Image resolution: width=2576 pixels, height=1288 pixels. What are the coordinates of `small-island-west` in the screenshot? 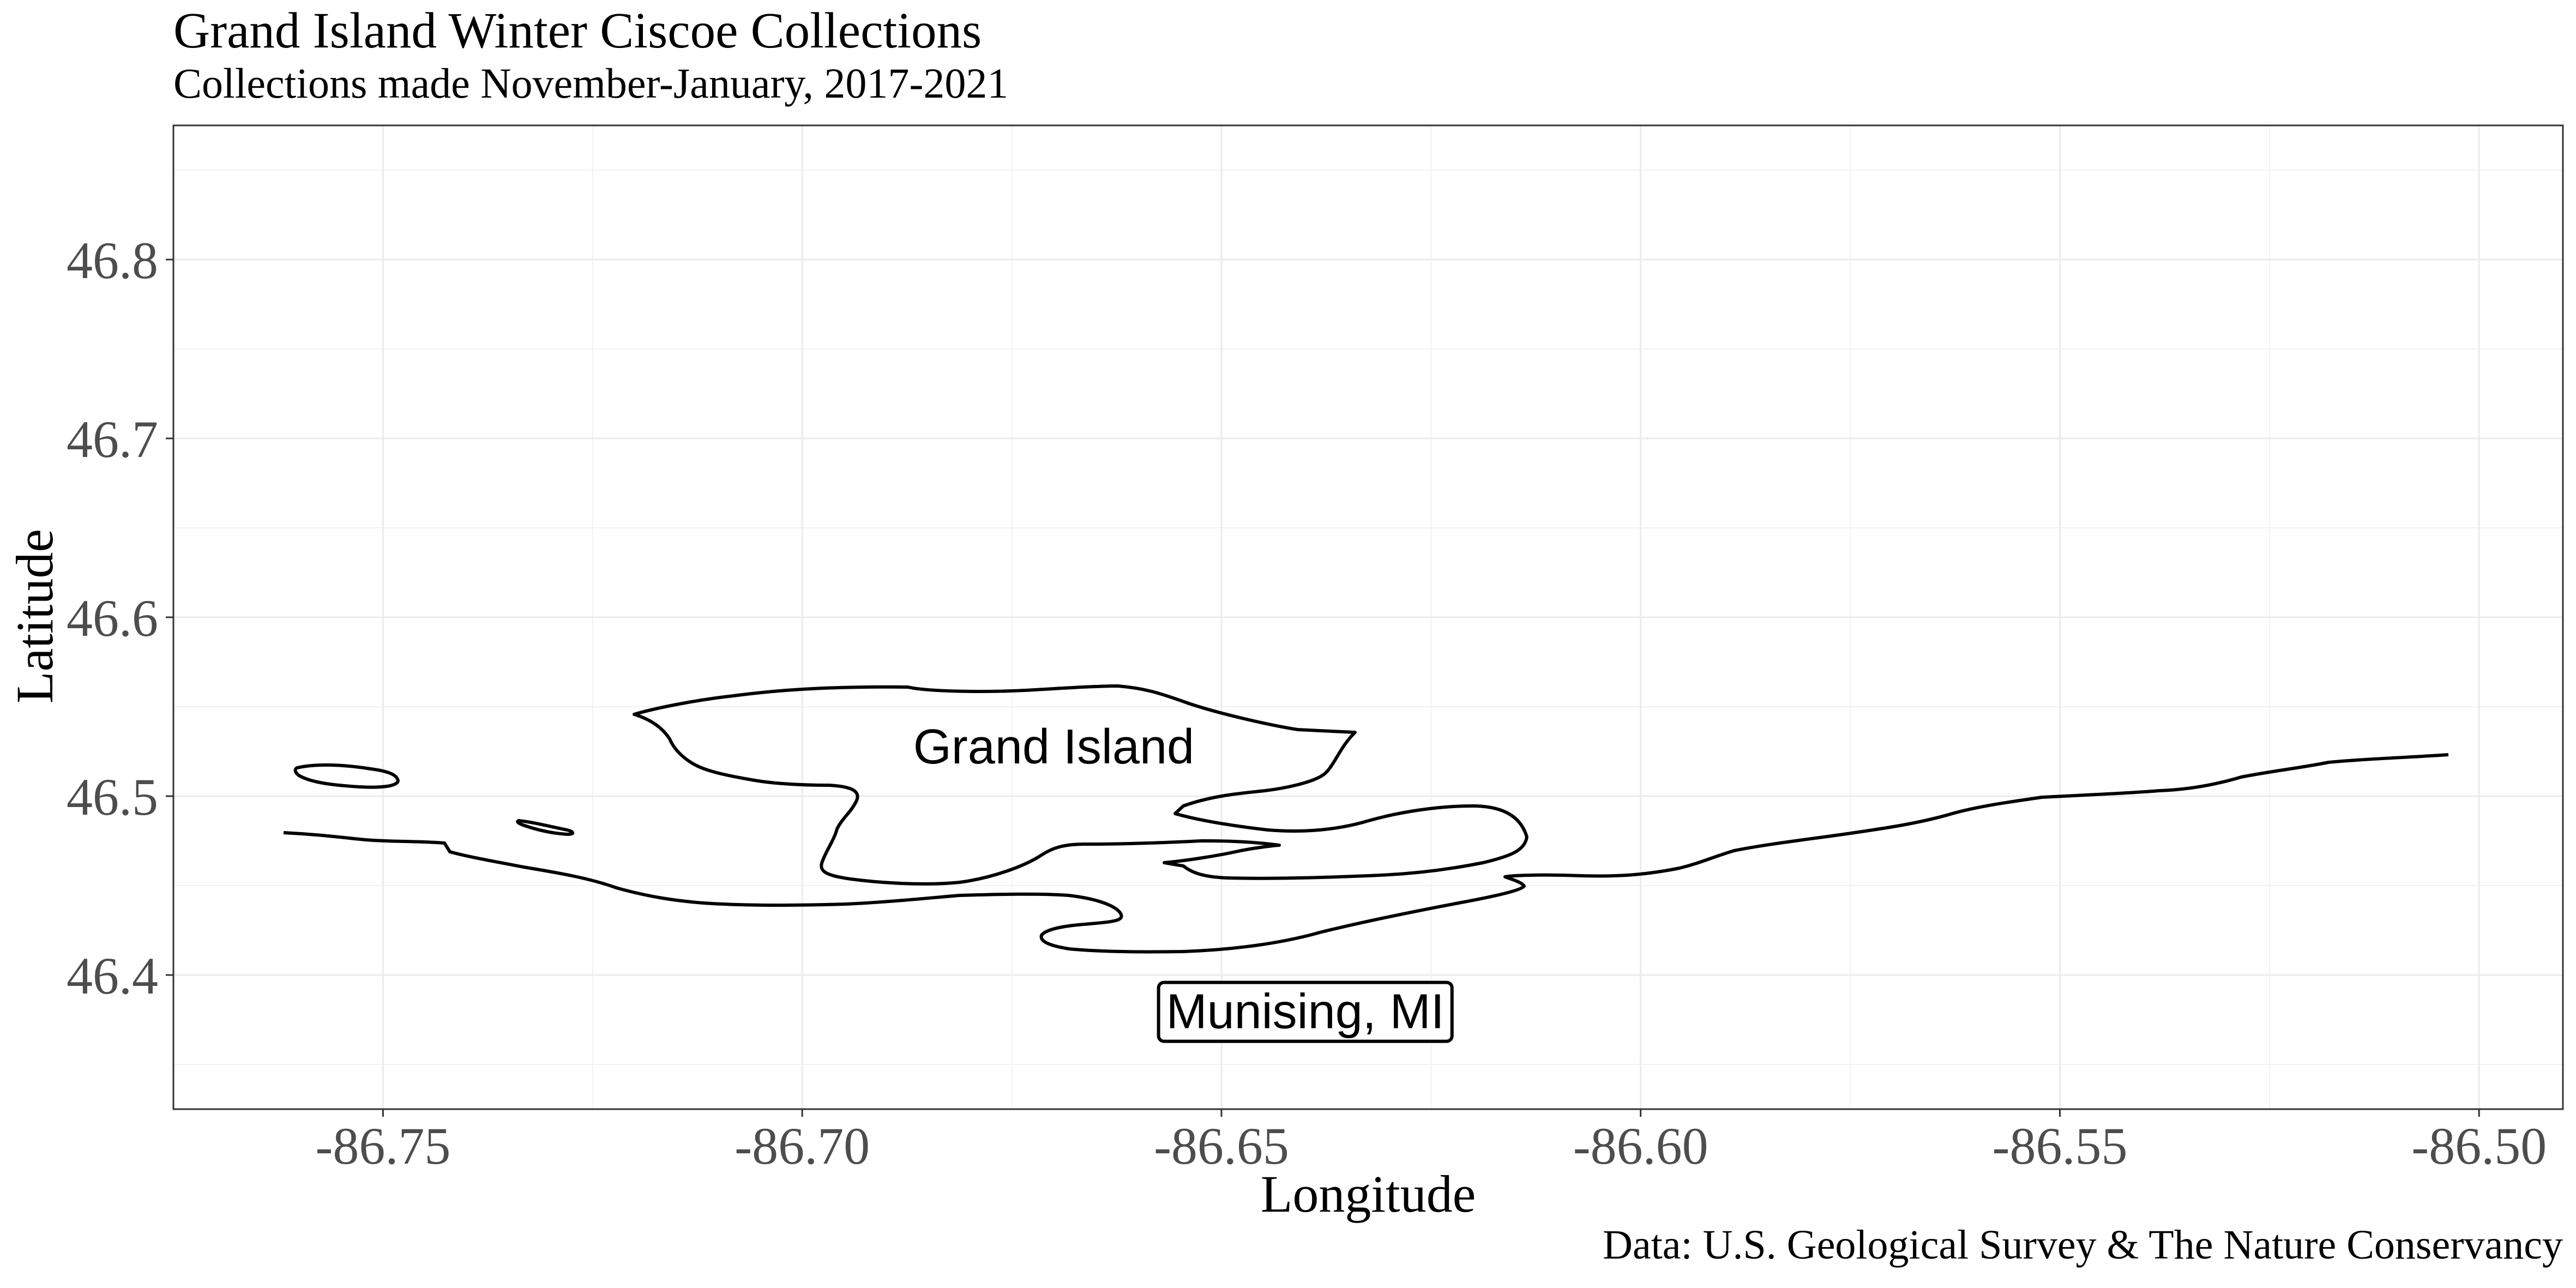 It's located at (346, 776).